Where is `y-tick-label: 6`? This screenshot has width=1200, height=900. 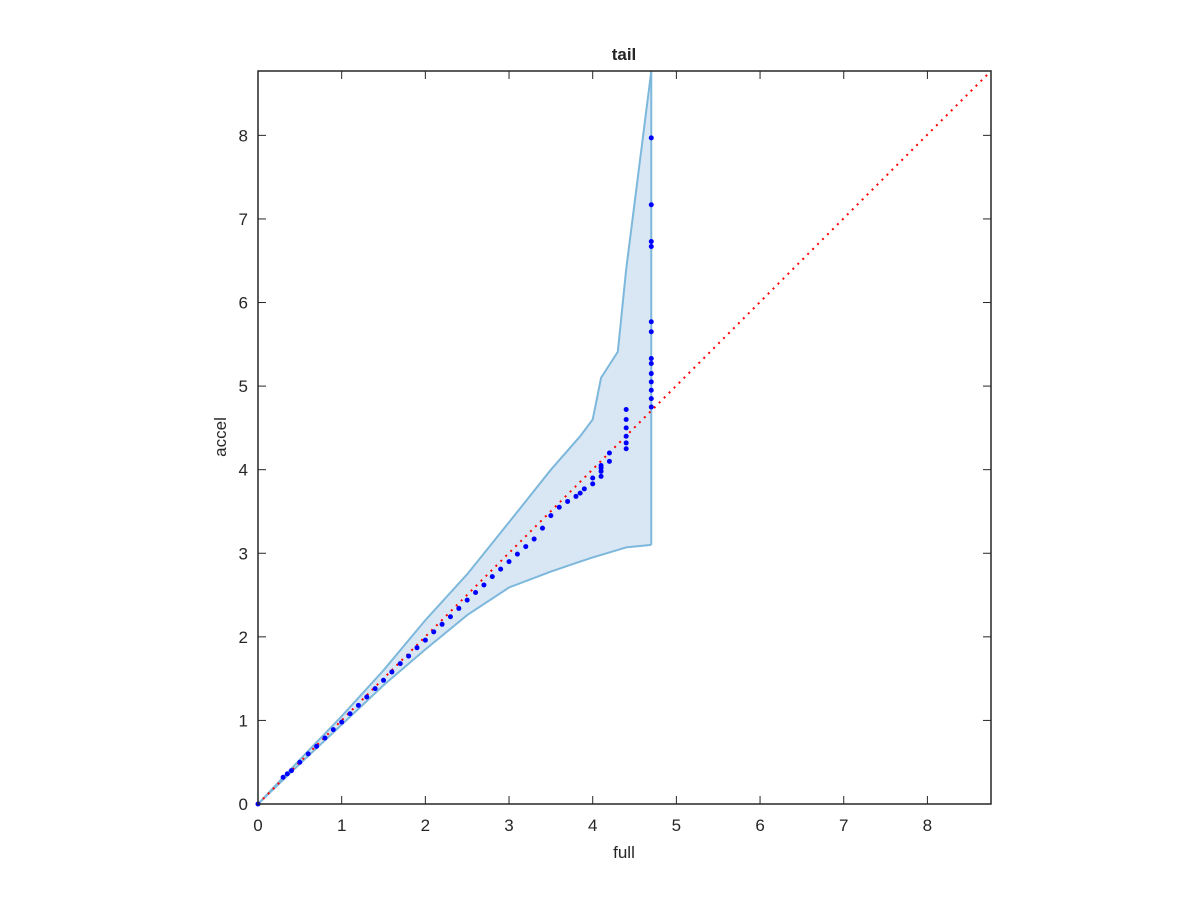
y-tick-label: 6 is located at coordinates (243, 303).